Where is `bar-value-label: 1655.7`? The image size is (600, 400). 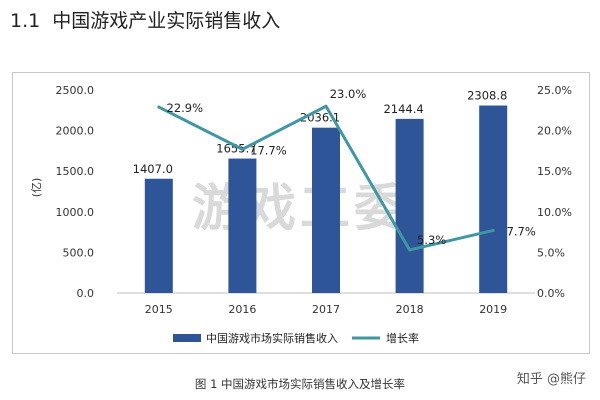
bar-value-label: 1655.7 is located at coordinates (236, 149).